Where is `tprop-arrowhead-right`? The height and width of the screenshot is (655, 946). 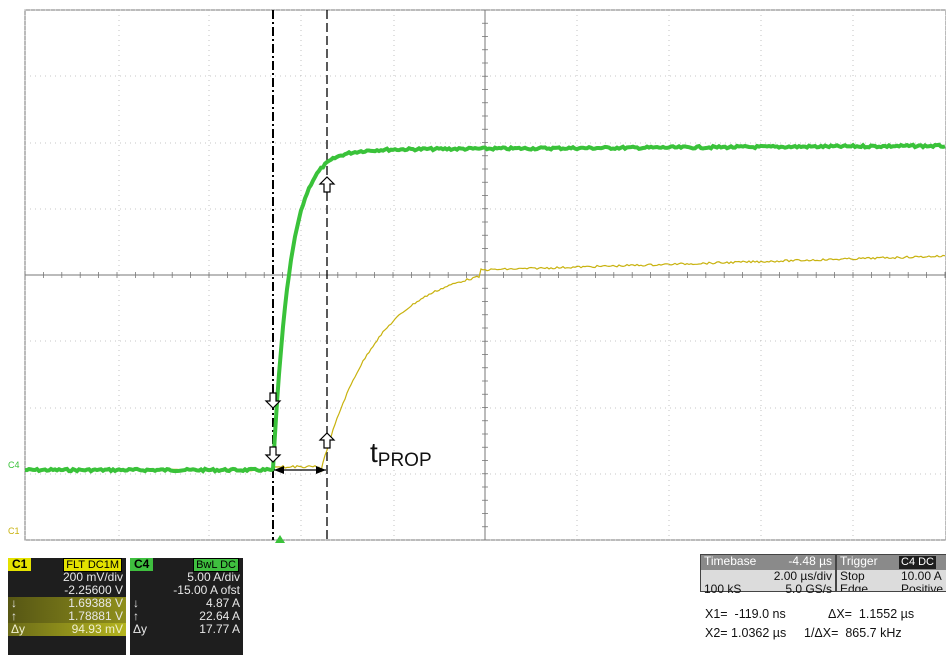
tprop-arrowhead-right is located at coordinates (321, 470).